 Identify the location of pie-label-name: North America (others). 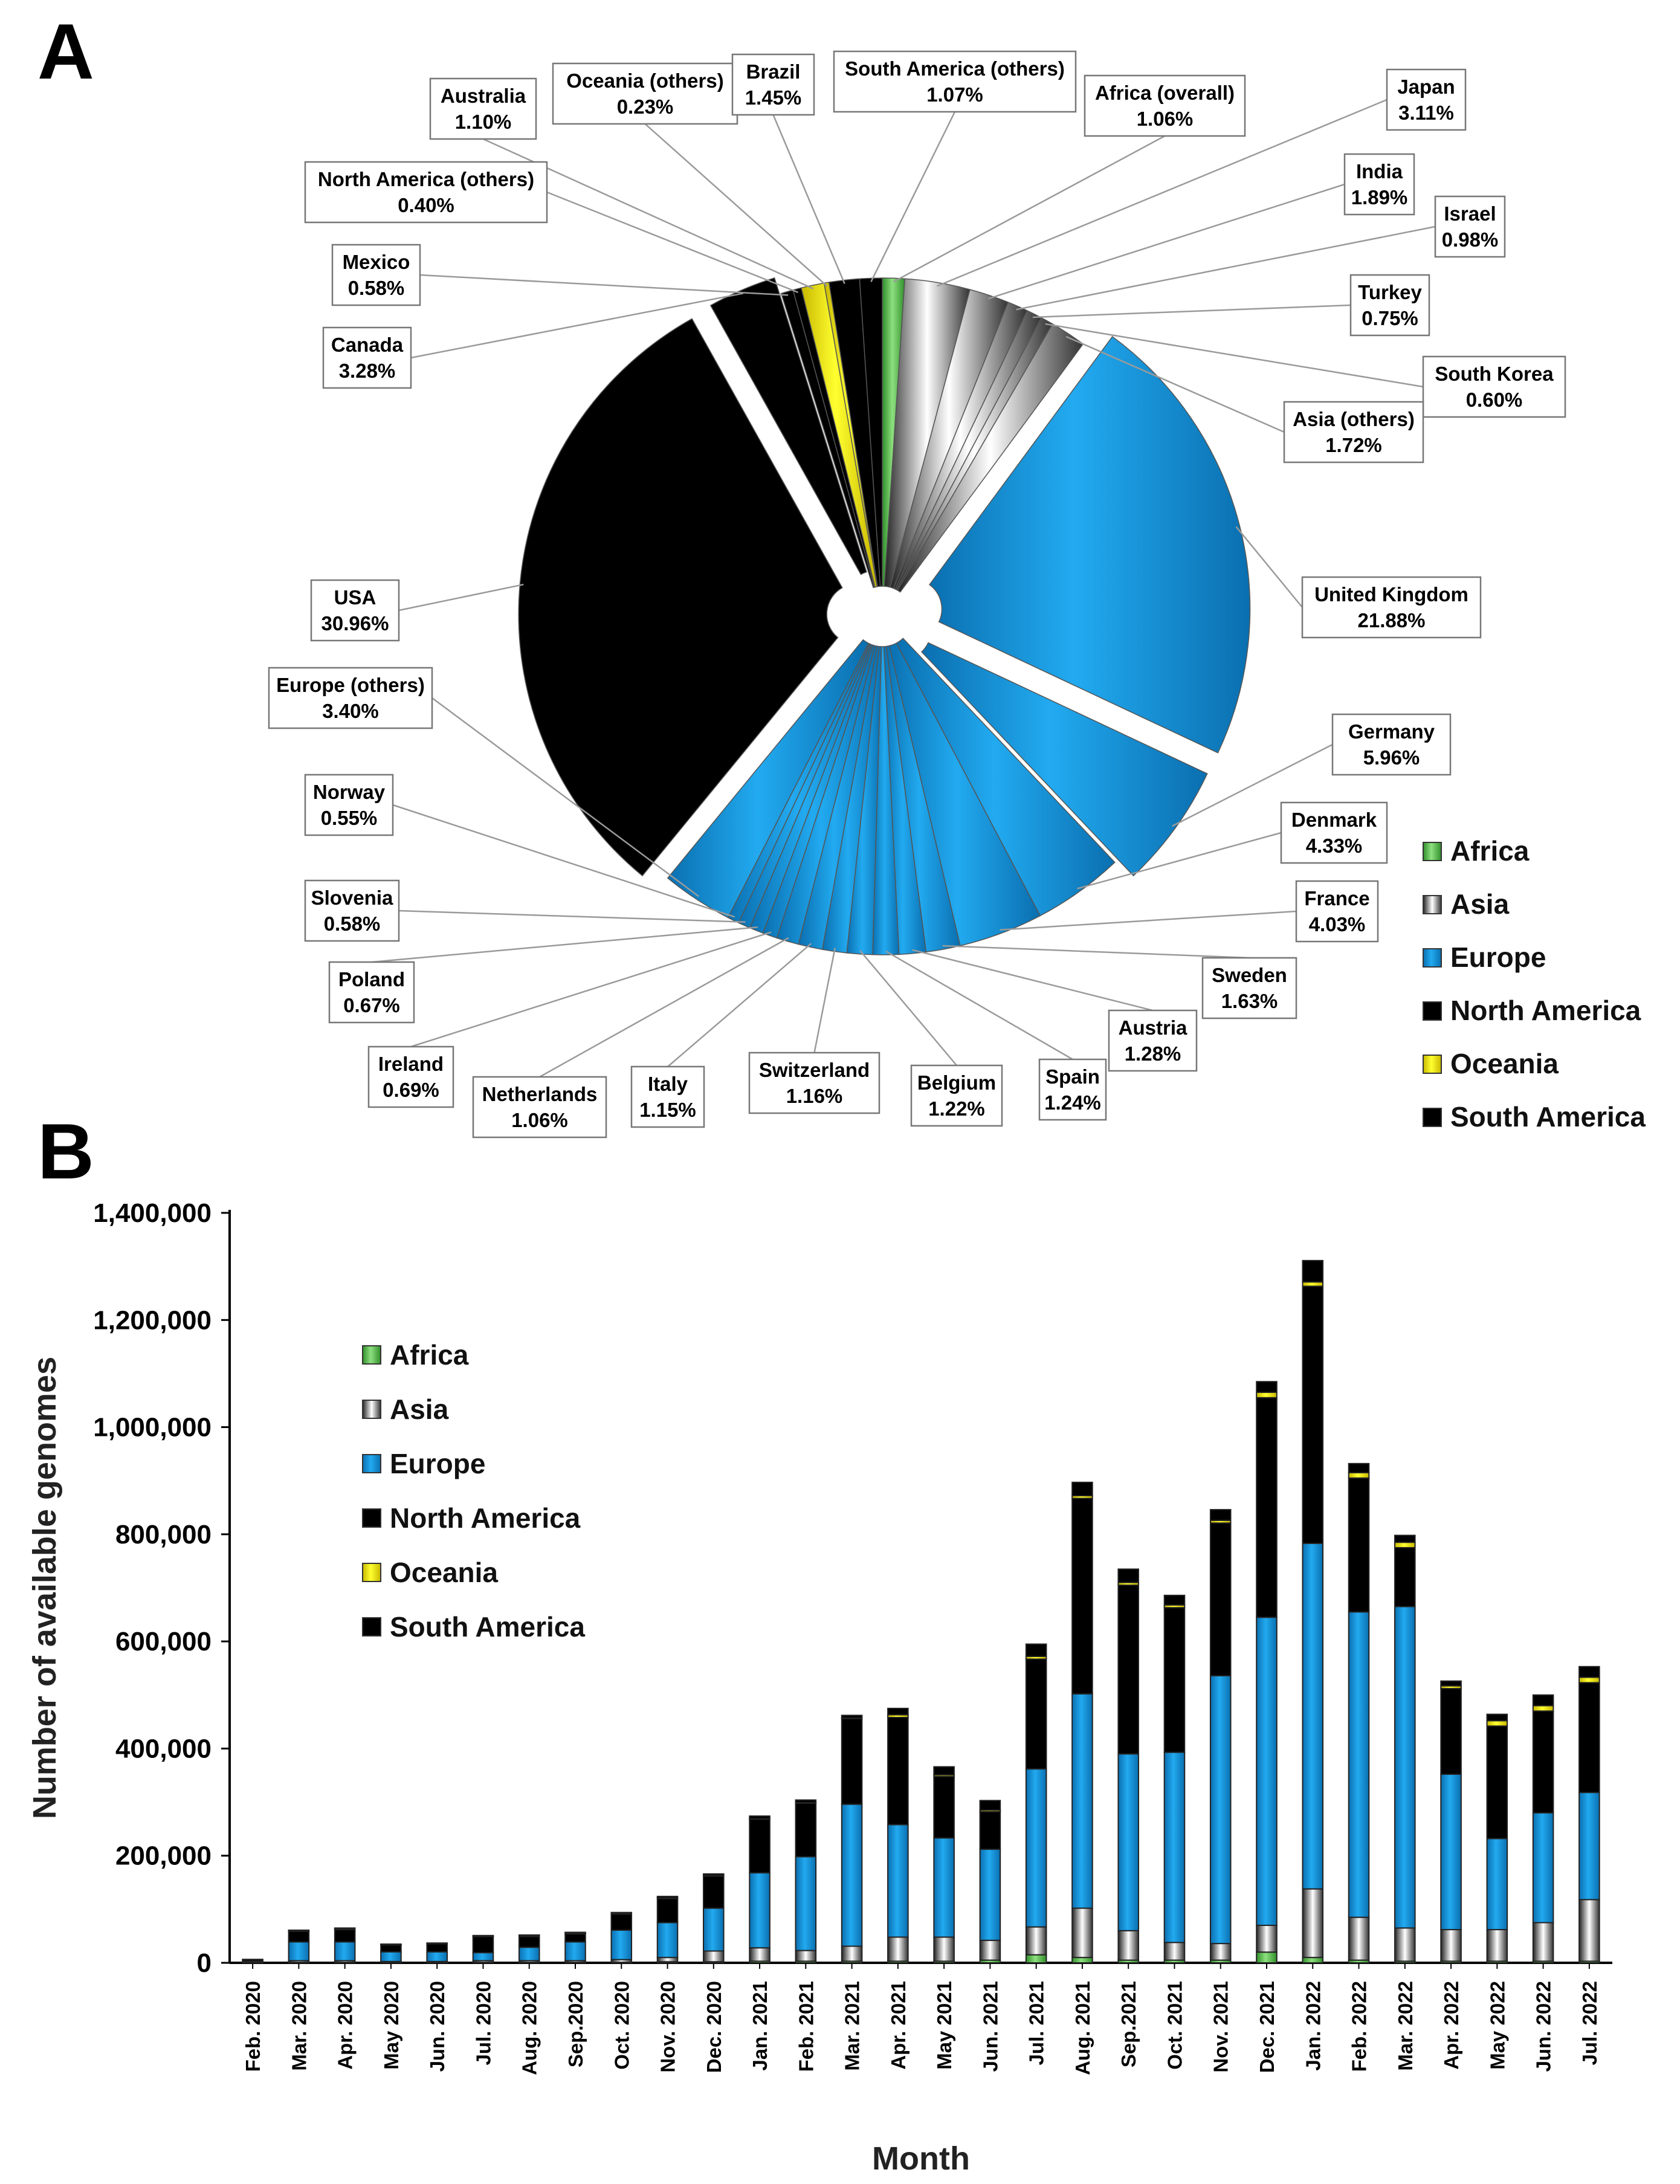
(426, 179).